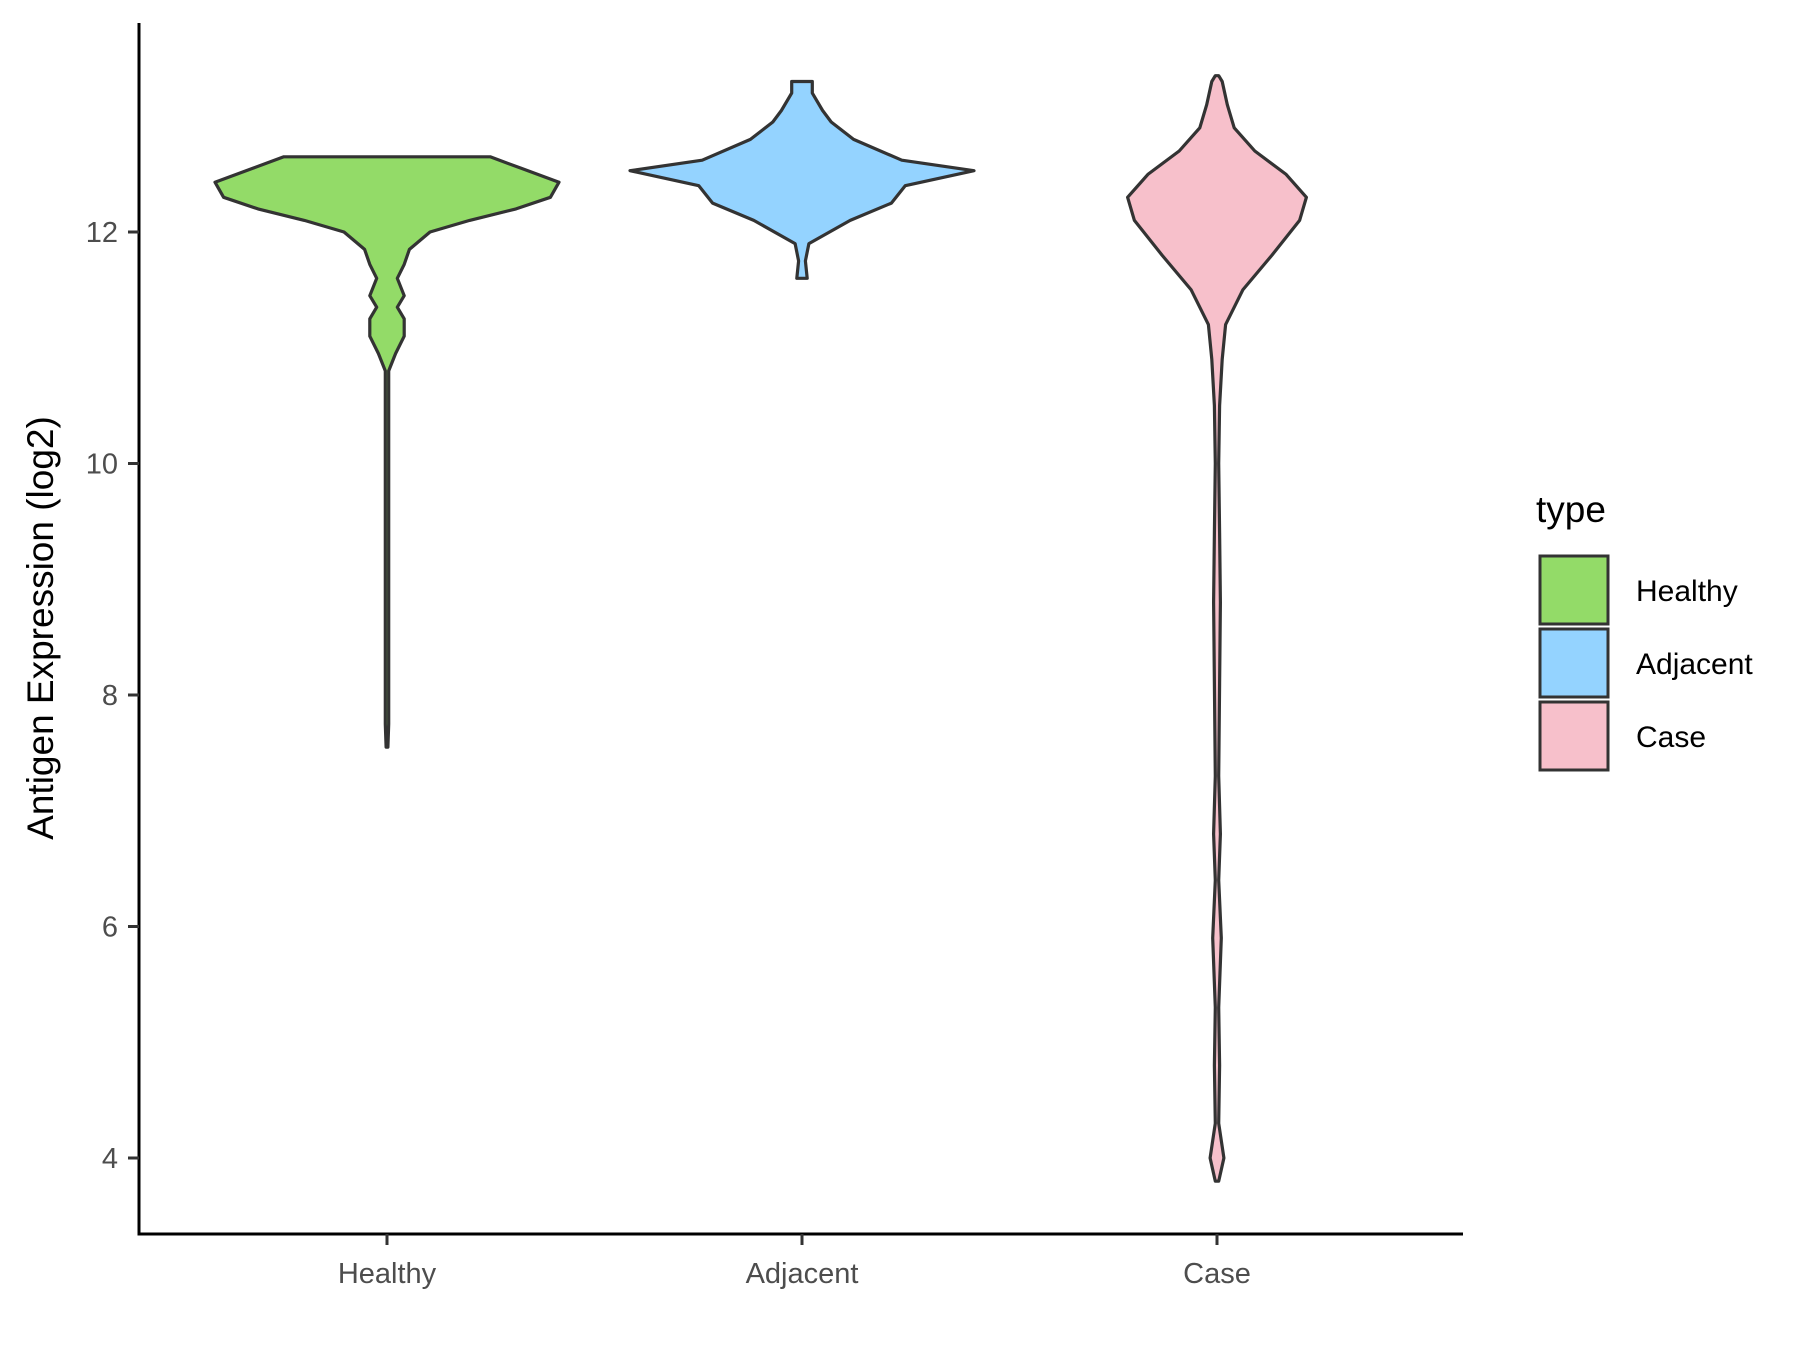 This screenshot has width=1800, height=1350. Describe the element at coordinates (1574, 736) in the screenshot. I see `legend-swatch-case` at that location.